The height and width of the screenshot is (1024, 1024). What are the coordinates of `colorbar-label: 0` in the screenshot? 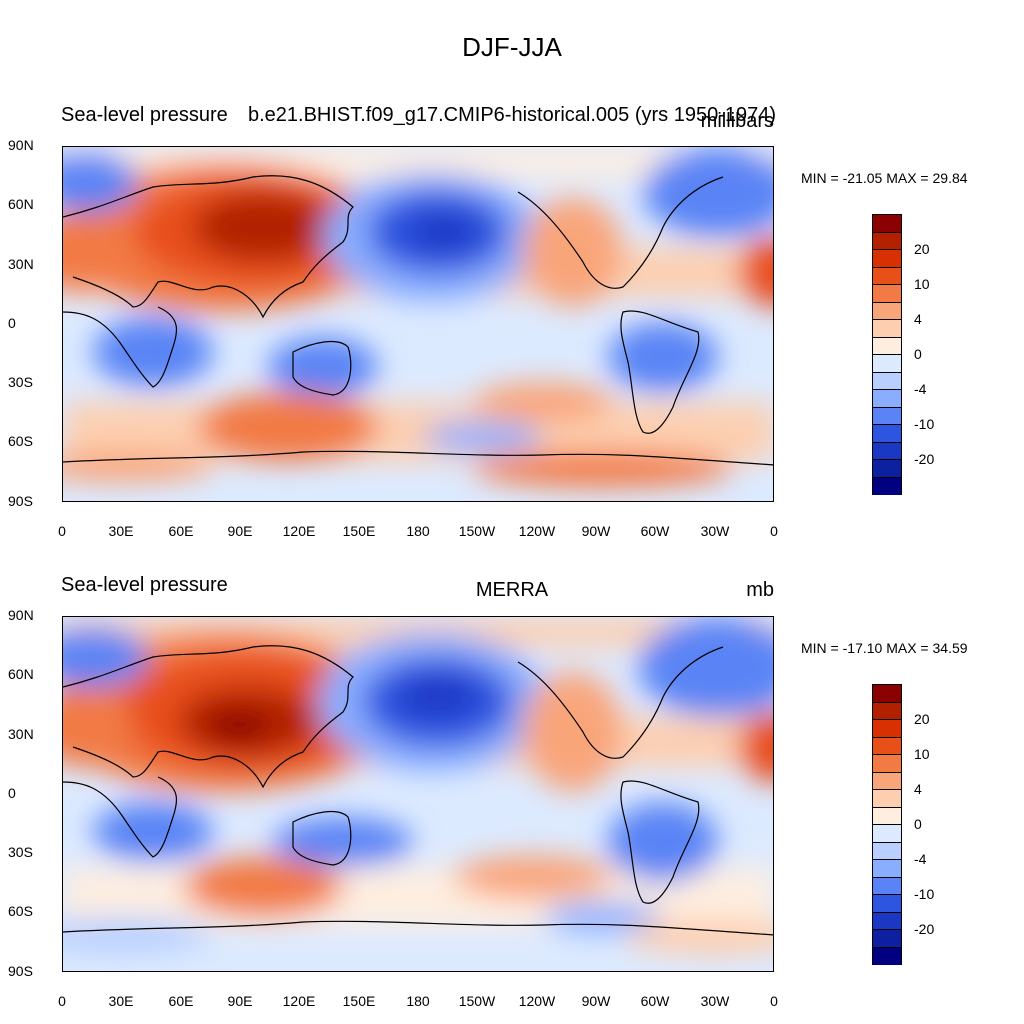 It's located at (918, 824).